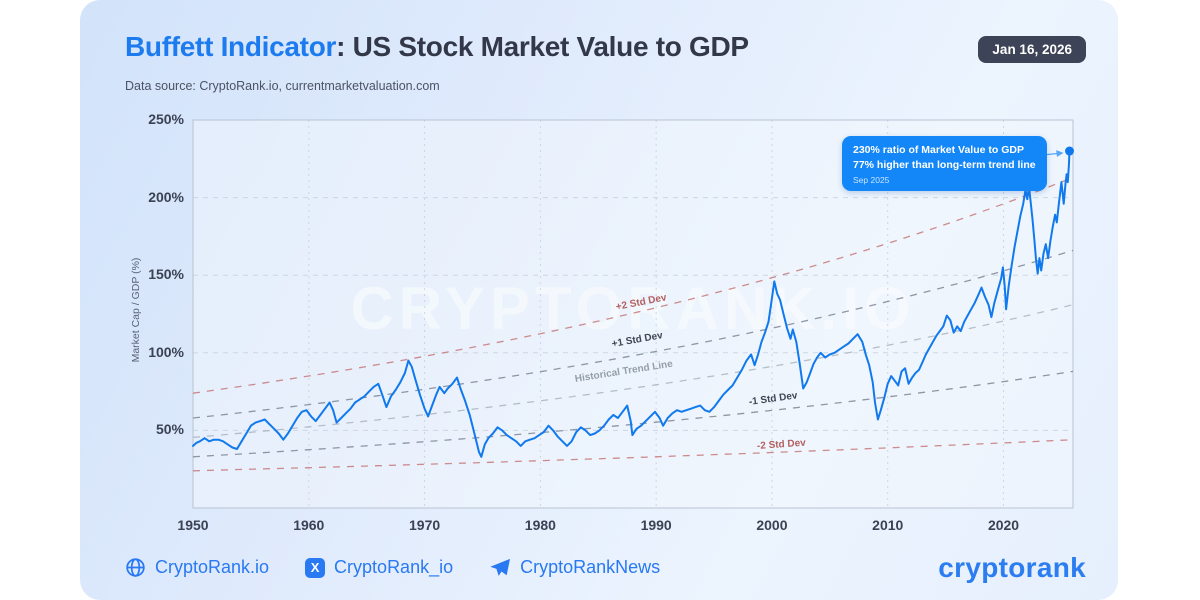  I want to click on tooltip-line-2: 77% higher than long-term trend line, so click(944, 165).